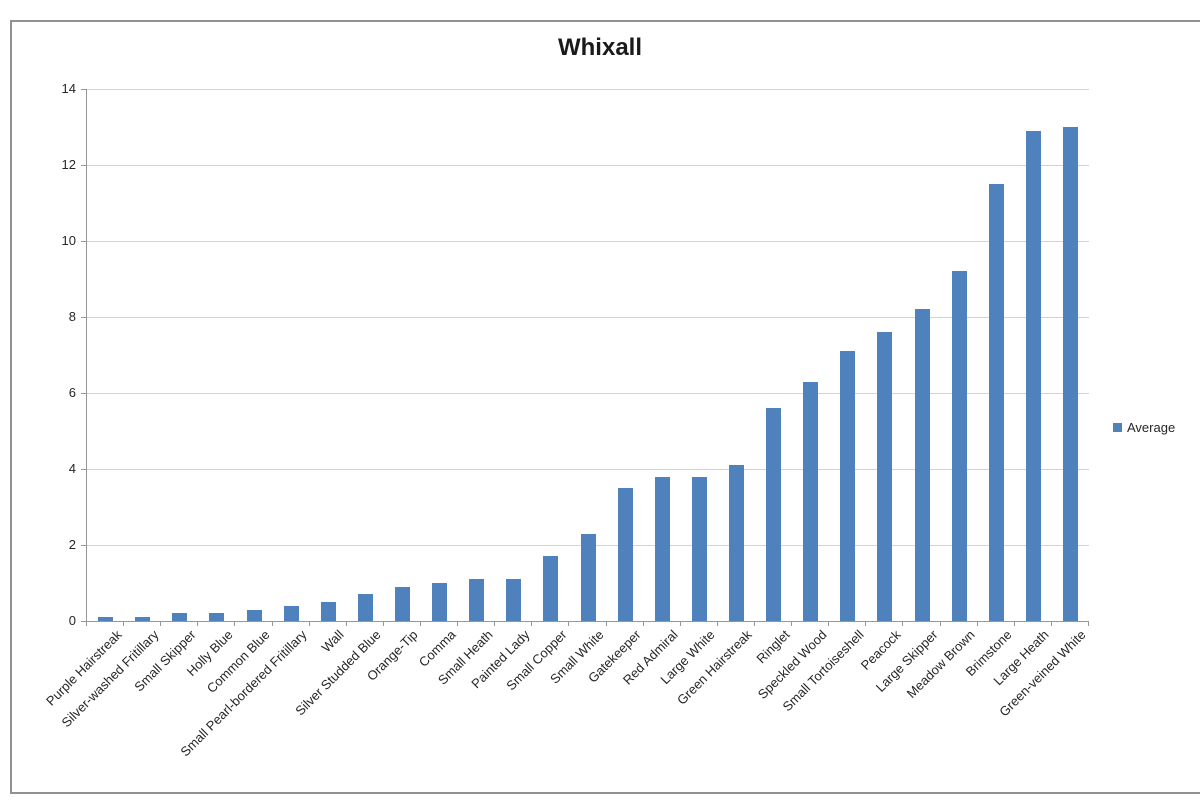  What do you see at coordinates (72, 544) in the screenshot?
I see `y-tick-label-2: 2` at bounding box center [72, 544].